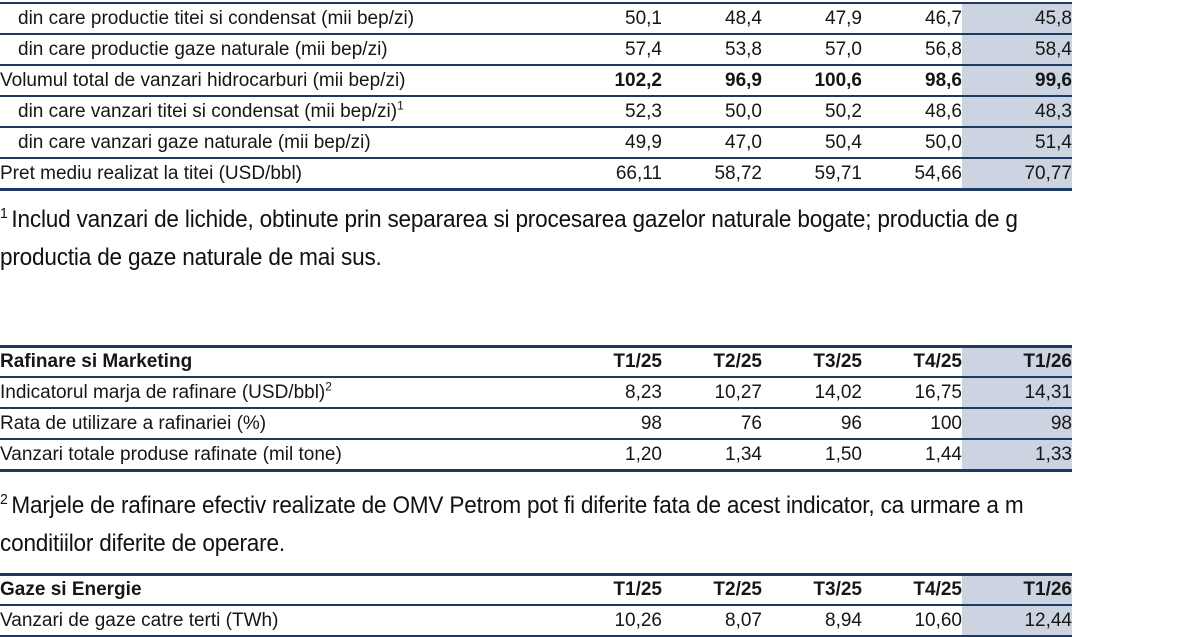 The width and height of the screenshot is (1200, 637). What do you see at coordinates (612, 143) in the screenshot?
I see `cell: 49,9` at bounding box center [612, 143].